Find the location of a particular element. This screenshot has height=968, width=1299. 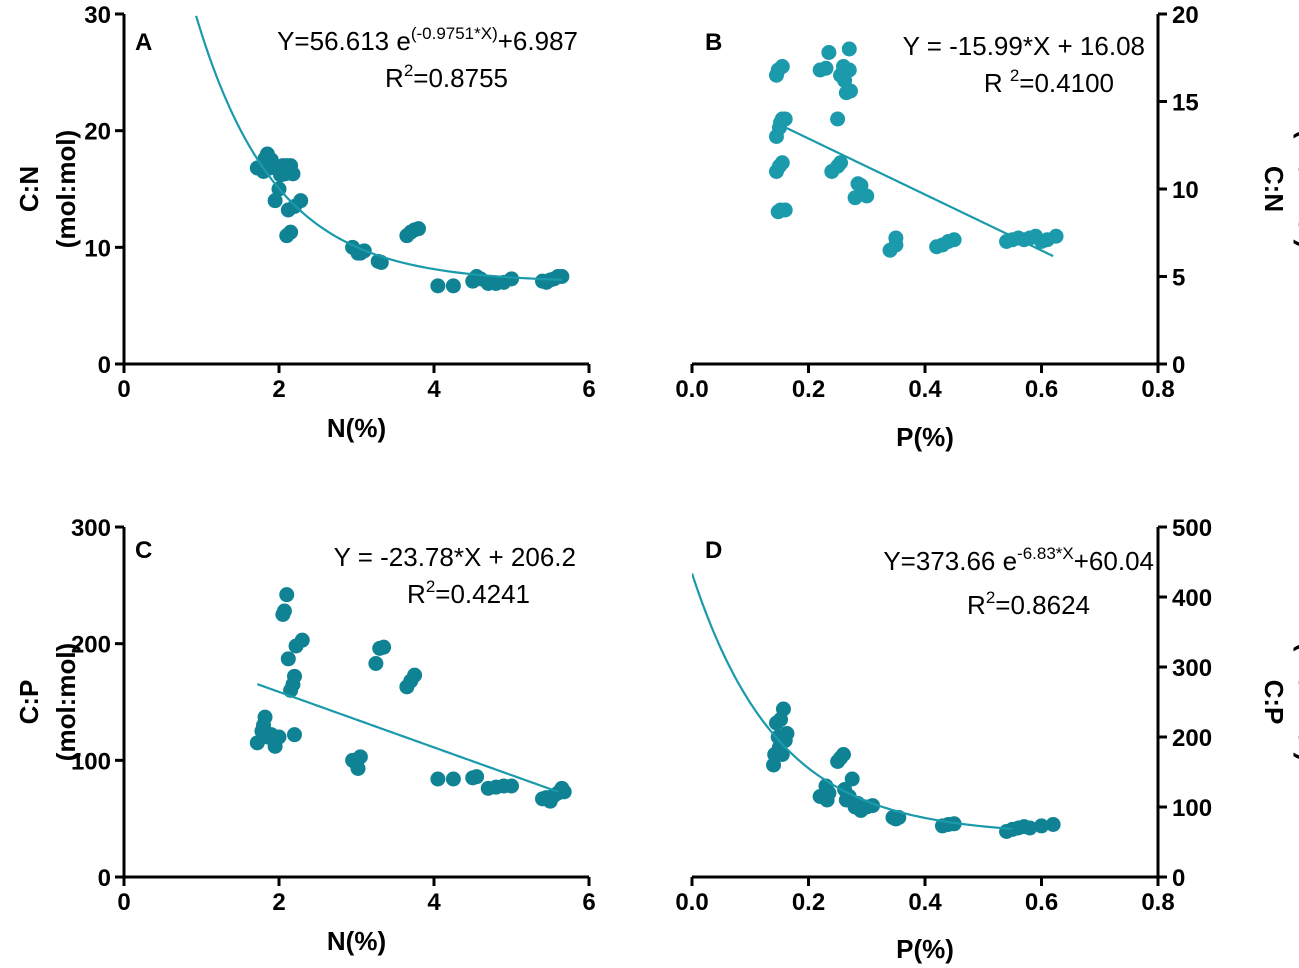

fit-equation: Y = -15.99*X + 16.08 is located at coordinates (1024, 46).